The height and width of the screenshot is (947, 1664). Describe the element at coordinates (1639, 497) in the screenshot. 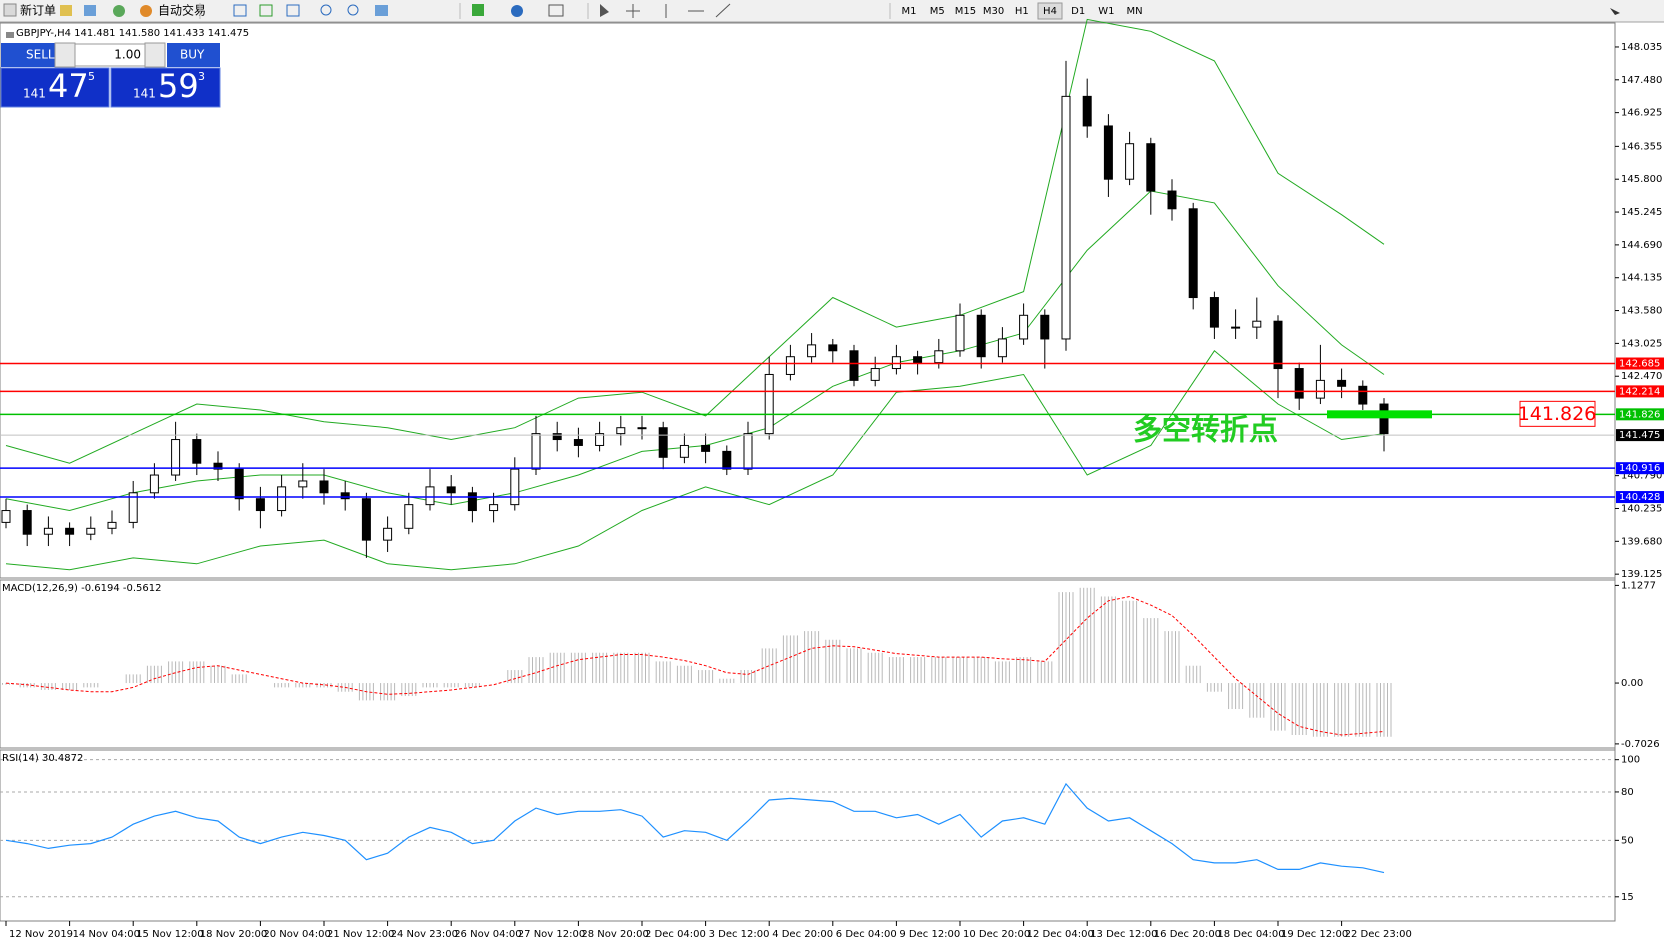

I see `level-label: 140.428` at that location.